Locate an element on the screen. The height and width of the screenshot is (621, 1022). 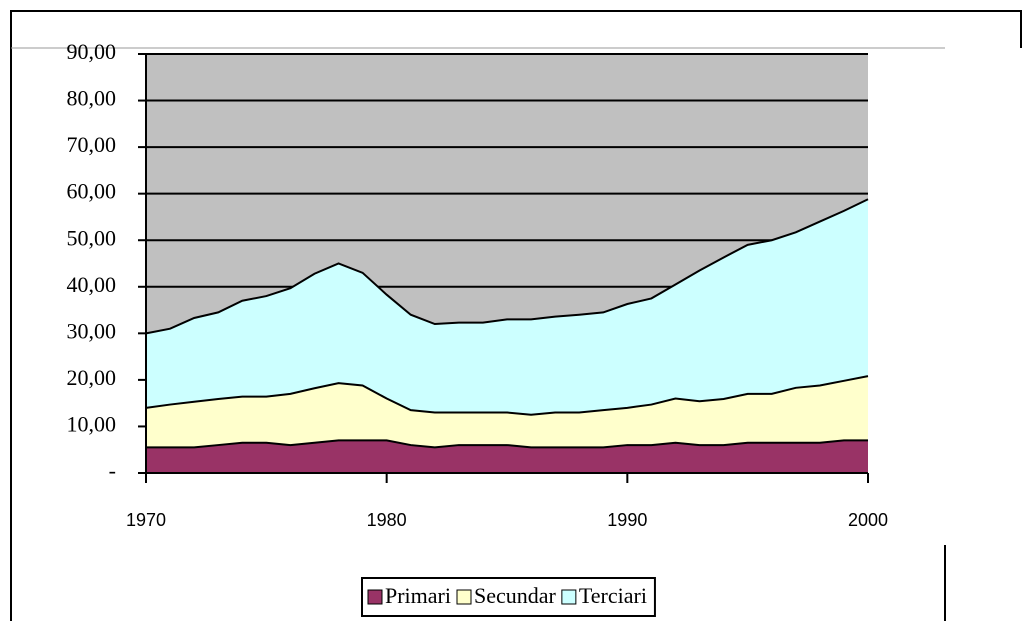
y-tick-label: 90,00 is located at coordinates (92, 51).